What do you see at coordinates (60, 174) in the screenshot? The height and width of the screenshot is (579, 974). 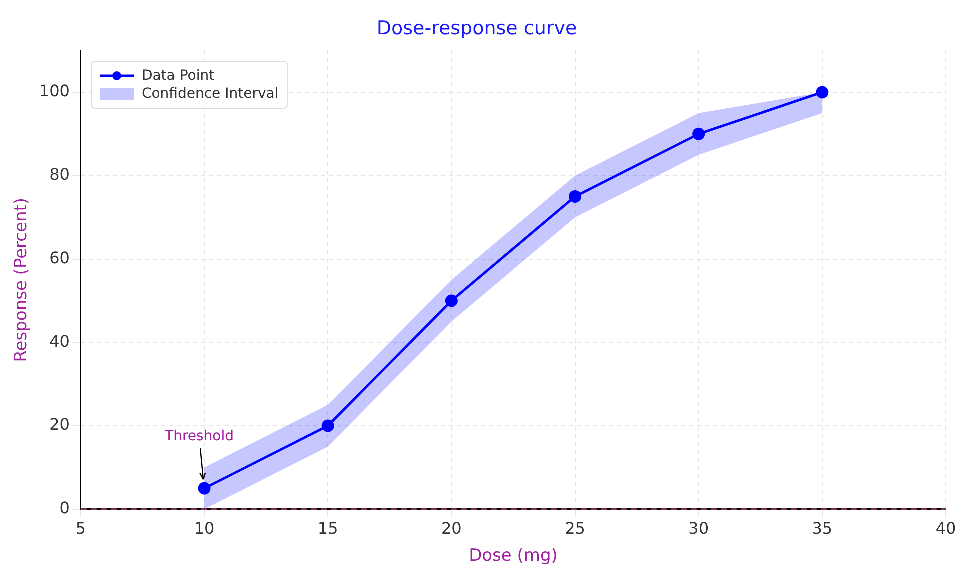 I see `y-tick-label: 80` at bounding box center [60, 174].